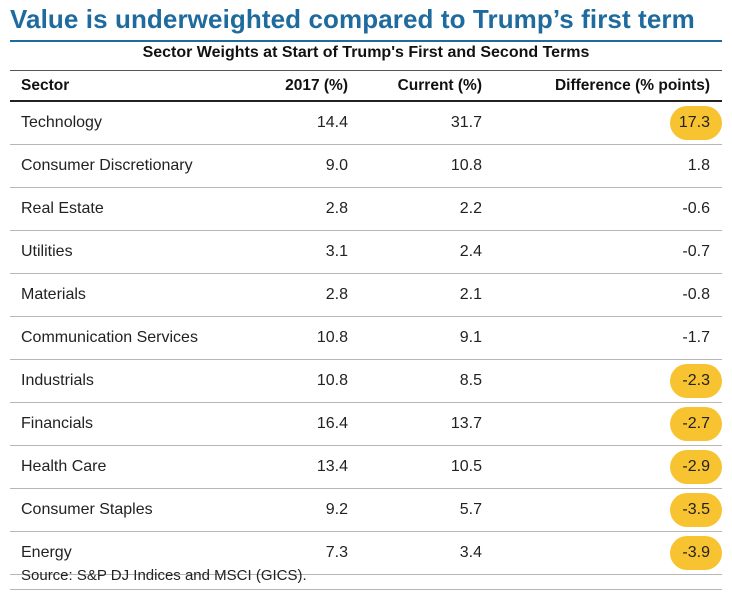 The width and height of the screenshot is (732, 596). I want to click on sector-name: Energy, so click(46, 552).